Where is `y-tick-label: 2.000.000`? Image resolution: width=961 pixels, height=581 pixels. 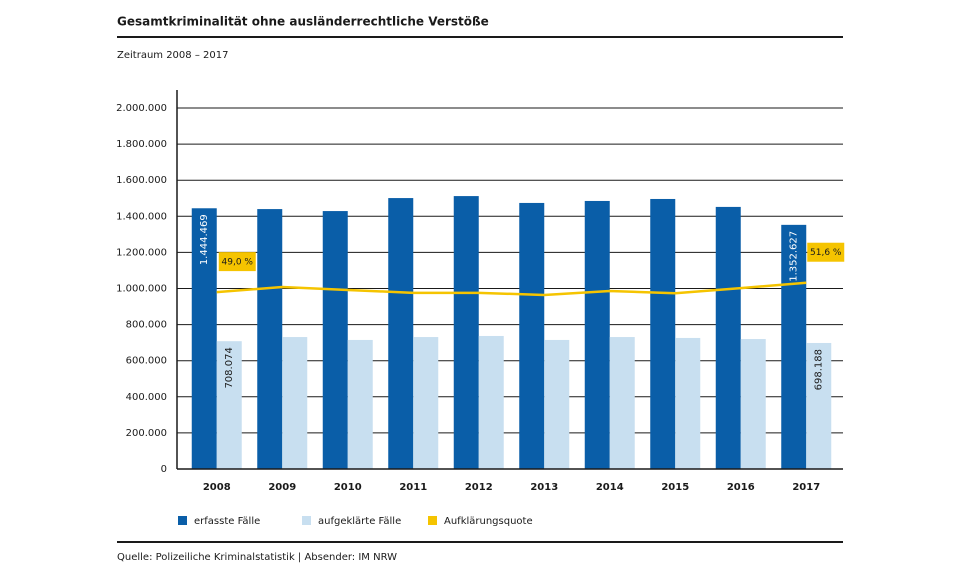
y-tick-label: 2.000.000 is located at coordinates (141, 108).